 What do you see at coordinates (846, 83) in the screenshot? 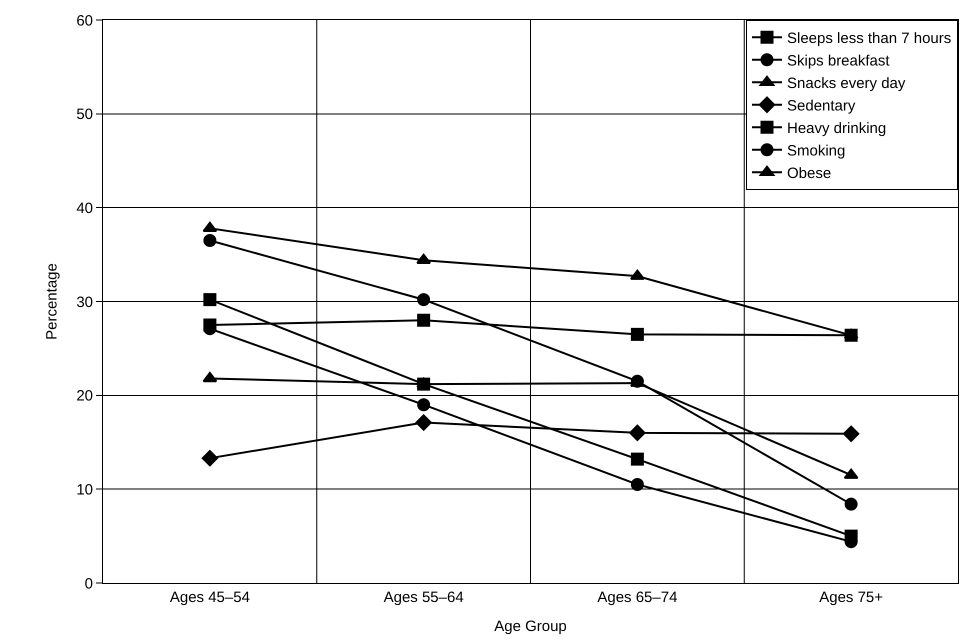
I see `legend-label: Snacks every day` at bounding box center [846, 83].